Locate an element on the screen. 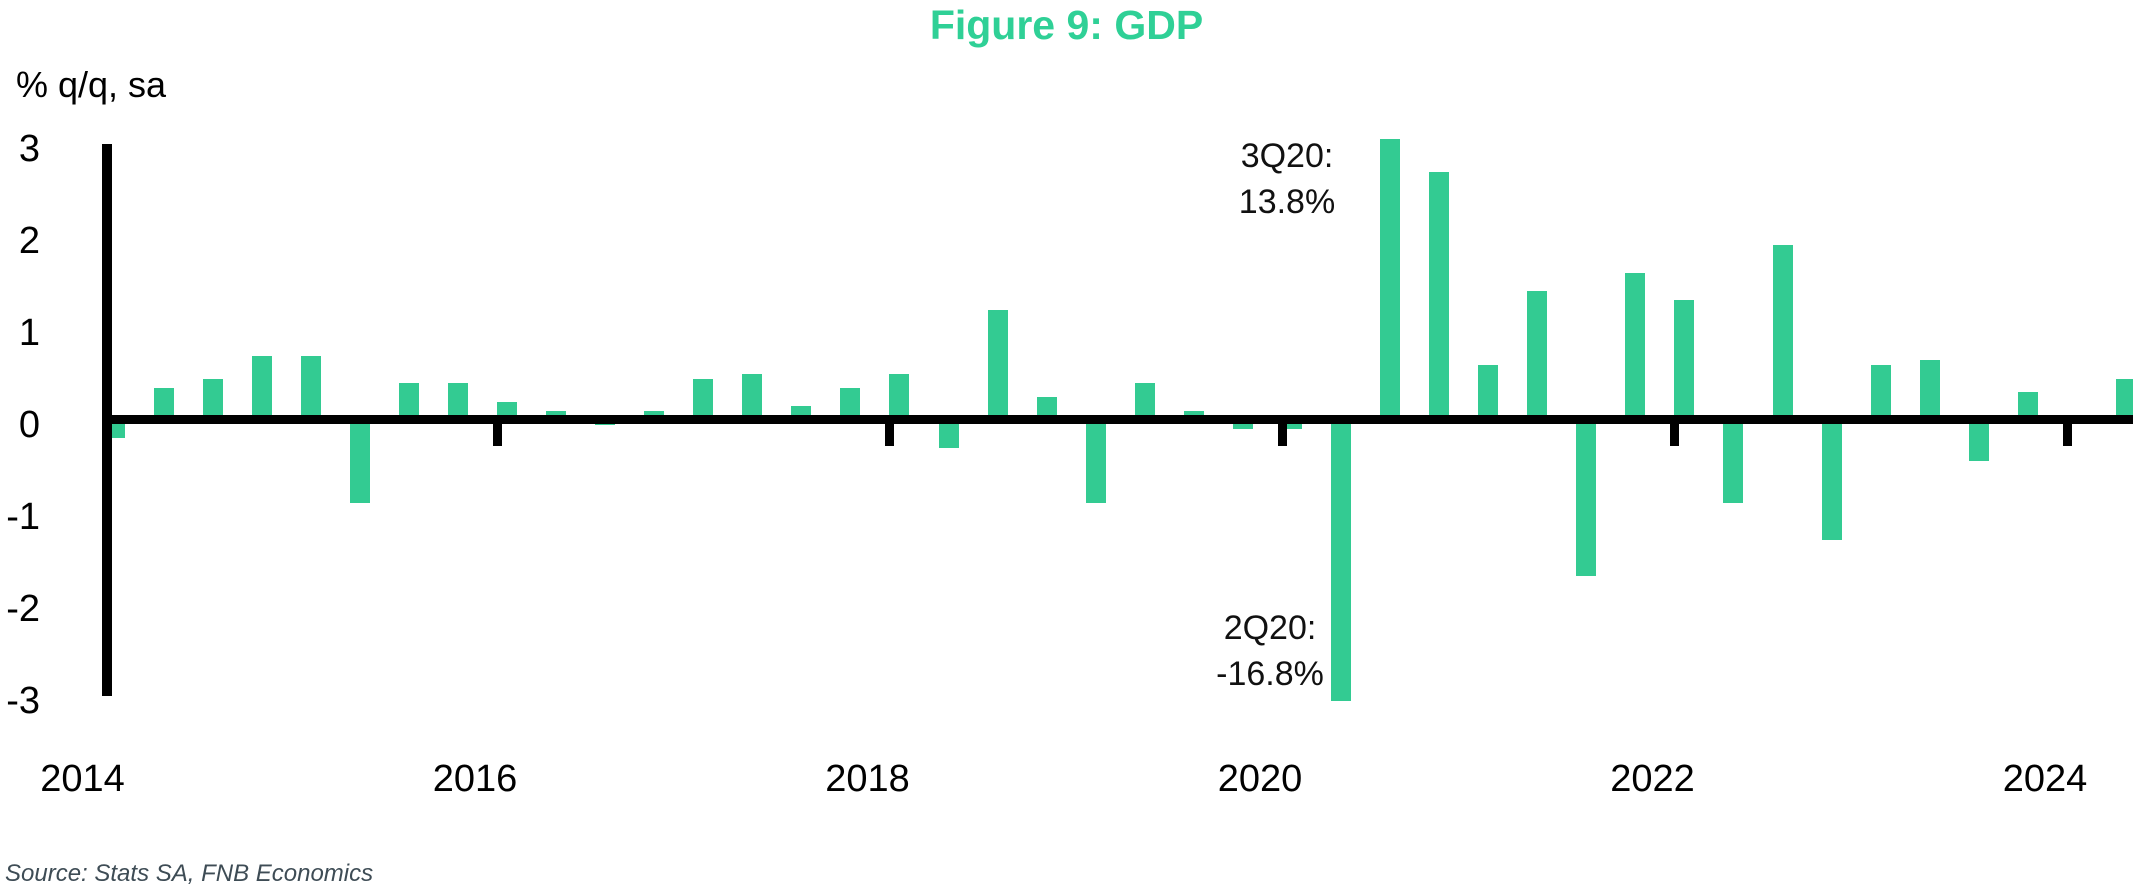 The image size is (2133, 893). bar-2023Q3 is located at coordinates (1978, 441).